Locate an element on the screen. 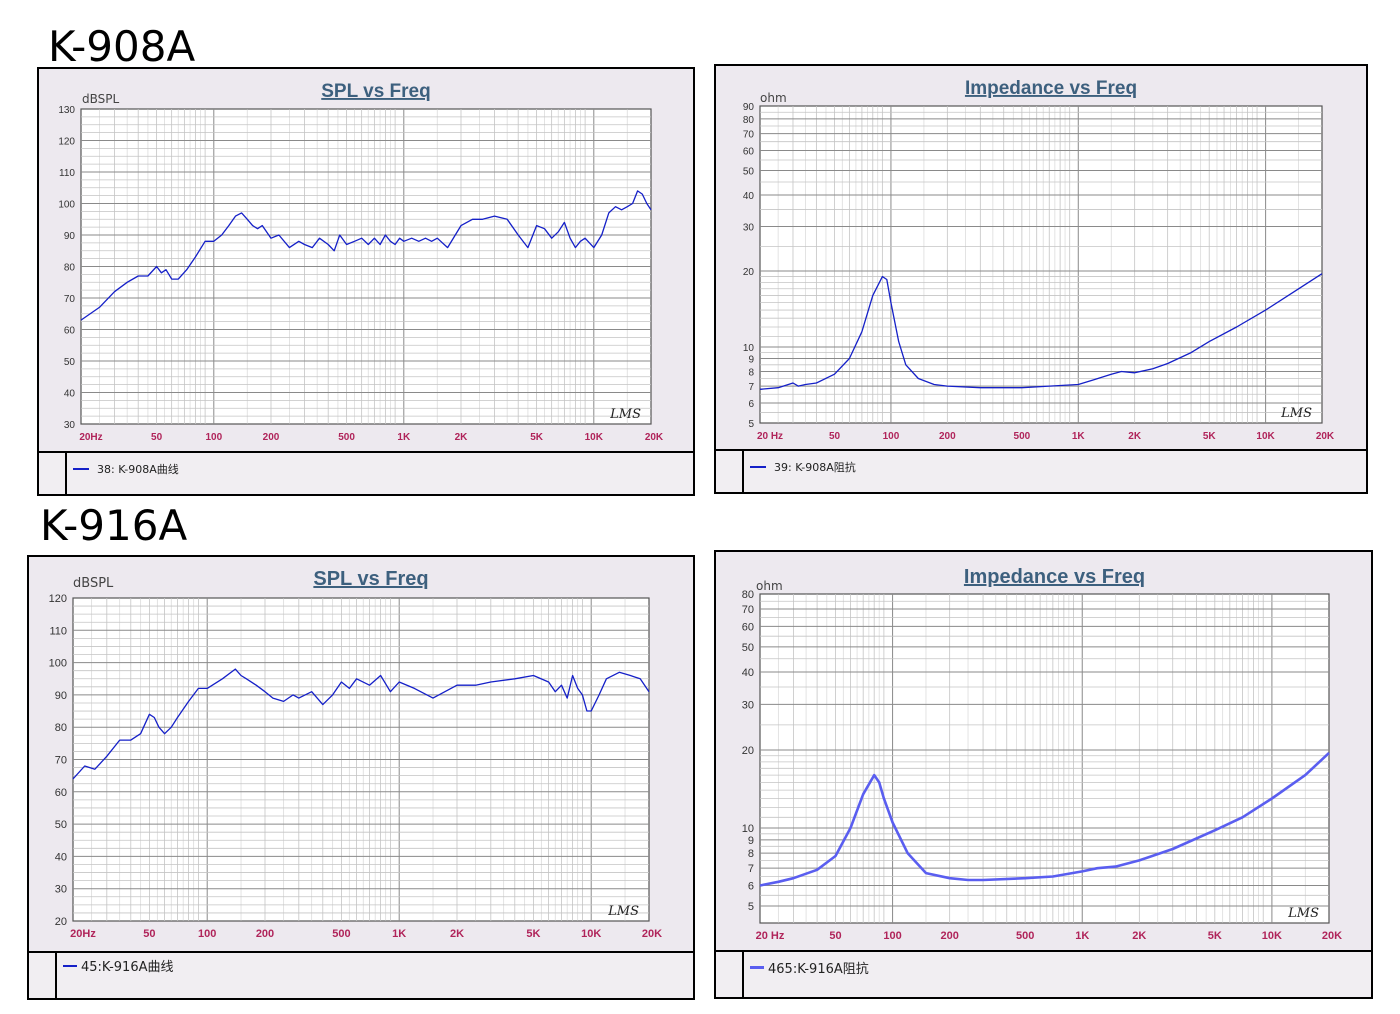 Image resolution: width=1400 pixels, height=1014 pixels. legend-label: 38: K-908A曲线 is located at coordinates (138, 469).